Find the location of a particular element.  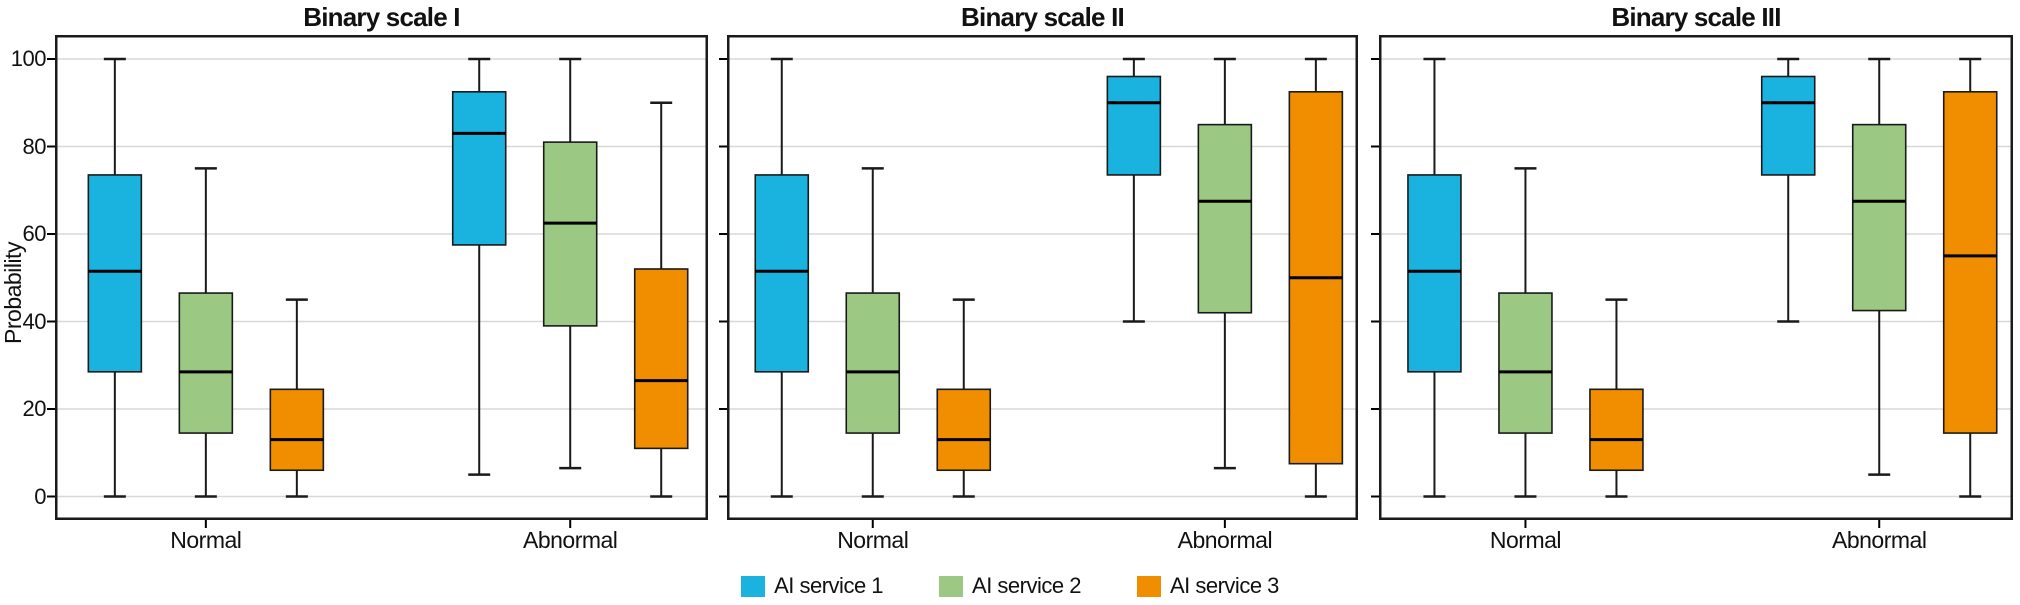

legend-label-ai-service-2: AI service 2 is located at coordinates (1026, 585).